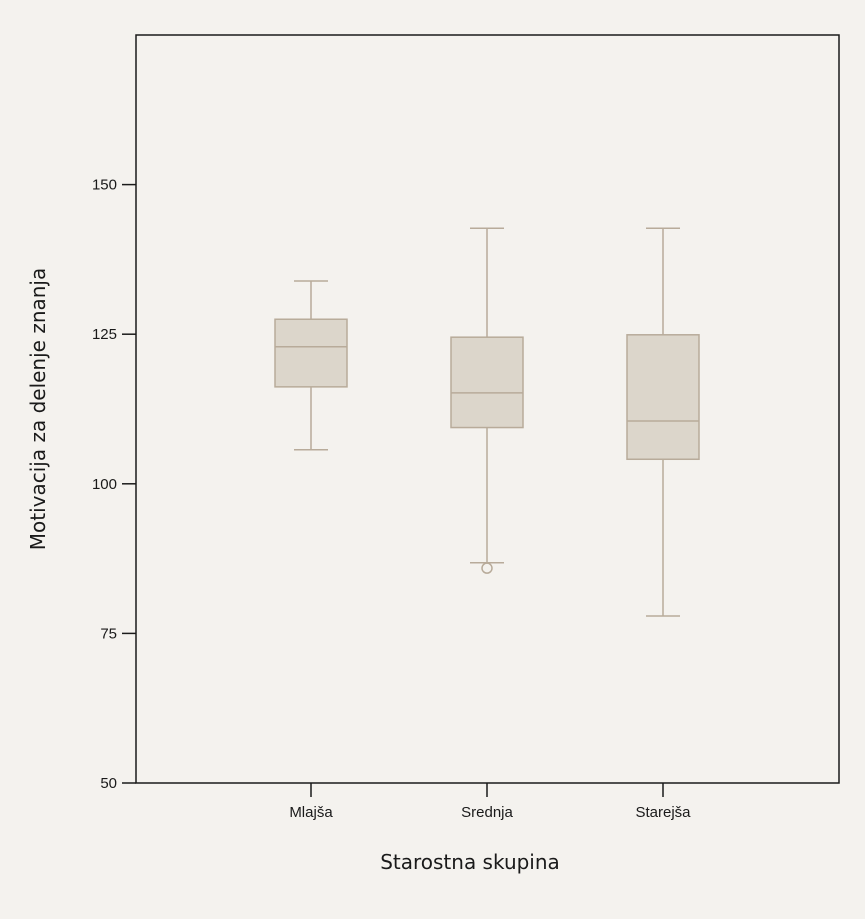 This screenshot has width=865, height=919. What do you see at coordinates (104, 185) in the screenshot?
I see `y-tick-label: 150` at bounding box center [104, 185].